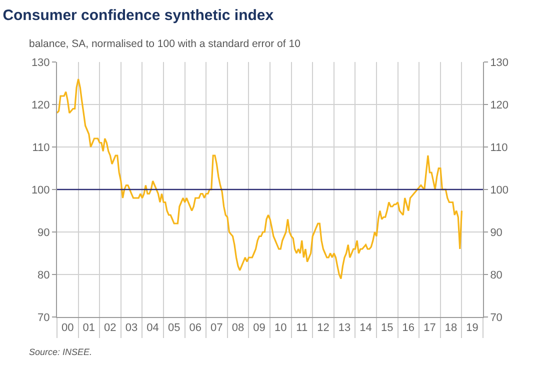  I want to click on x-tick-label: 19, so click(472, 328).